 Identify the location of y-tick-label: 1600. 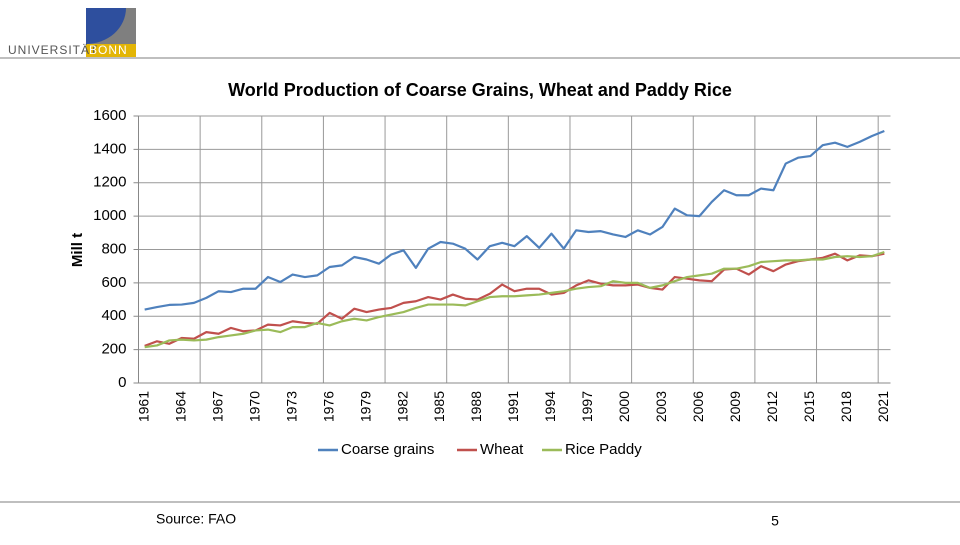
(109, 115).